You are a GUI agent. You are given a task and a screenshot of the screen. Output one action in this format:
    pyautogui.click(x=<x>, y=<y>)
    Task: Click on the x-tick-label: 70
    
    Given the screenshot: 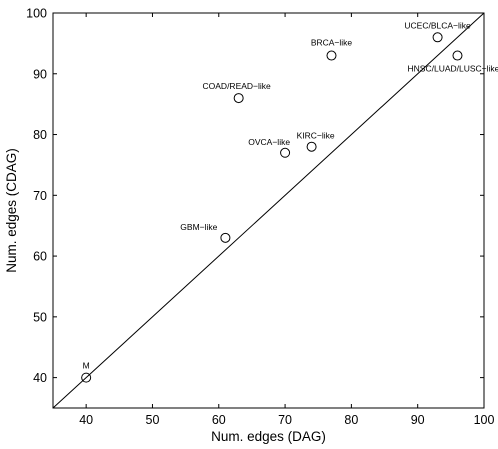 What is the action you would take?
    pyautogui.click(x=285, y=420)
    